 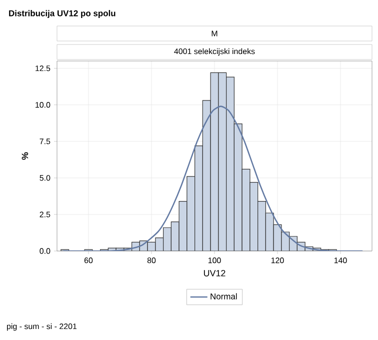 What do you see at coordinates (25, 156) in the screenshot?
I see `y-axis-title: %` at bounding box center [25, 156].